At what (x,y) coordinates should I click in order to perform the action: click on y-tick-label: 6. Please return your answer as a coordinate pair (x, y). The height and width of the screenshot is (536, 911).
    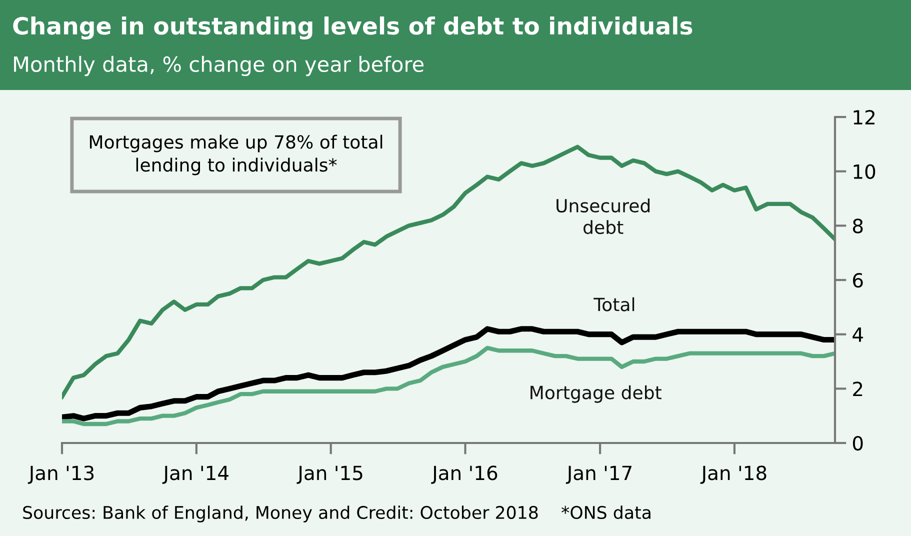
    Looking at the image, I should click on (858, 280).